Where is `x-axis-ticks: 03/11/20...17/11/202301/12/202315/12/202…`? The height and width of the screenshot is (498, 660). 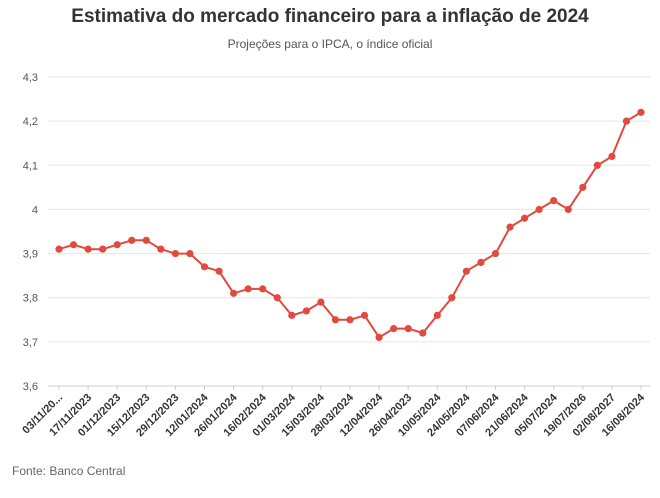 x-axis-ticks: 03/11/20...17/11/202301/12/202315/12/202… is located at coordinates (334, 412).